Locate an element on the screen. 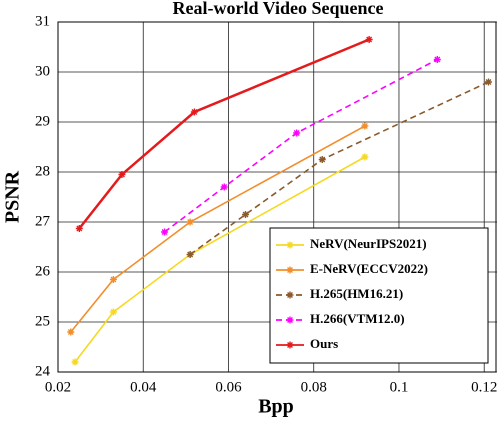 This screenshot has height=422, width=498. y-tick-label: 28 is located at coordinates (42, 171).